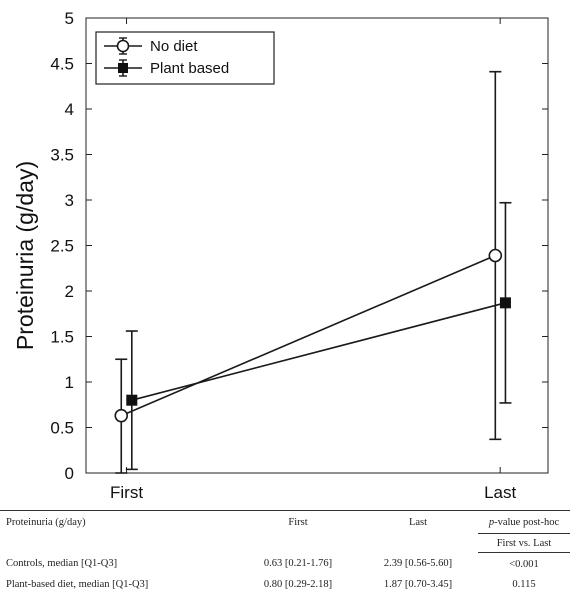  Describe the element at coordinates (25, 255) in the screenshot. I see `y-axis-label: Proteinuria (g/day)` at that location.